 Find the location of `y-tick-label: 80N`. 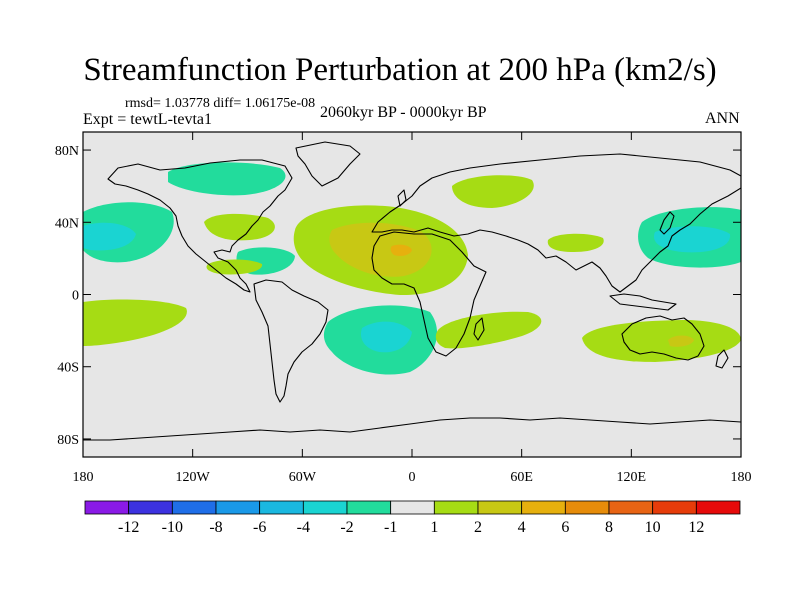

y-tick-label: 80N is located at coordinates (67, 151).